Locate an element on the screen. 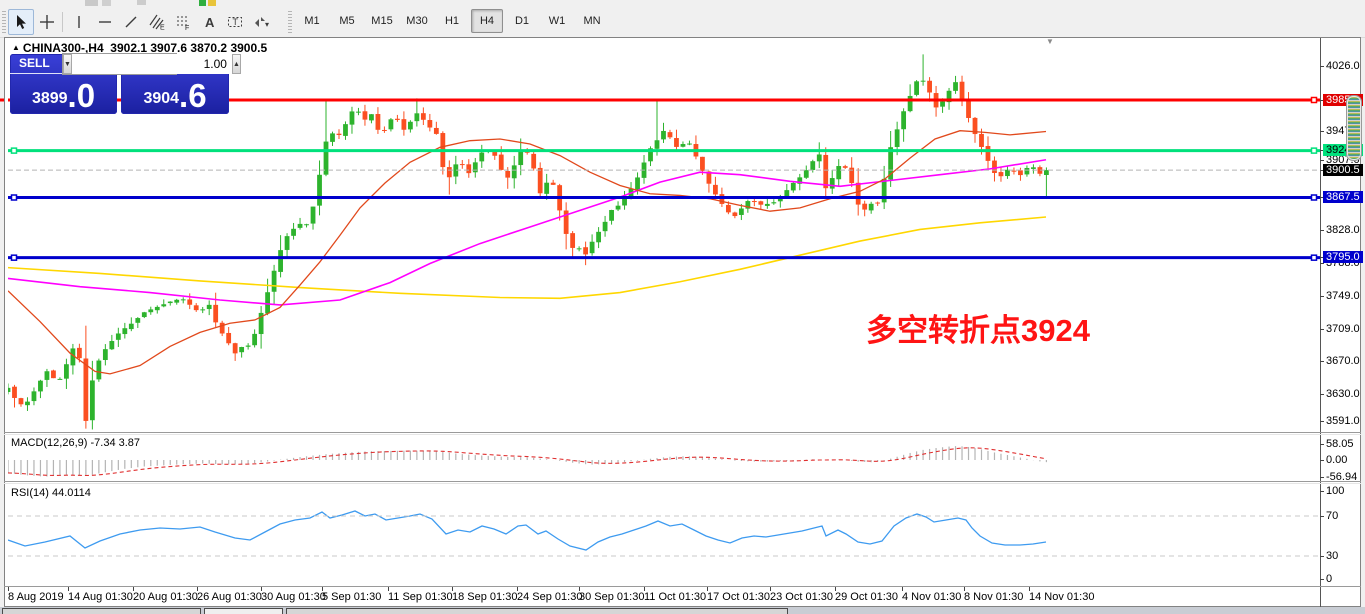 The width and height of the screenshot is (1365, 614). volume-increase-button: ▲ is located at coordinates (236, 64).